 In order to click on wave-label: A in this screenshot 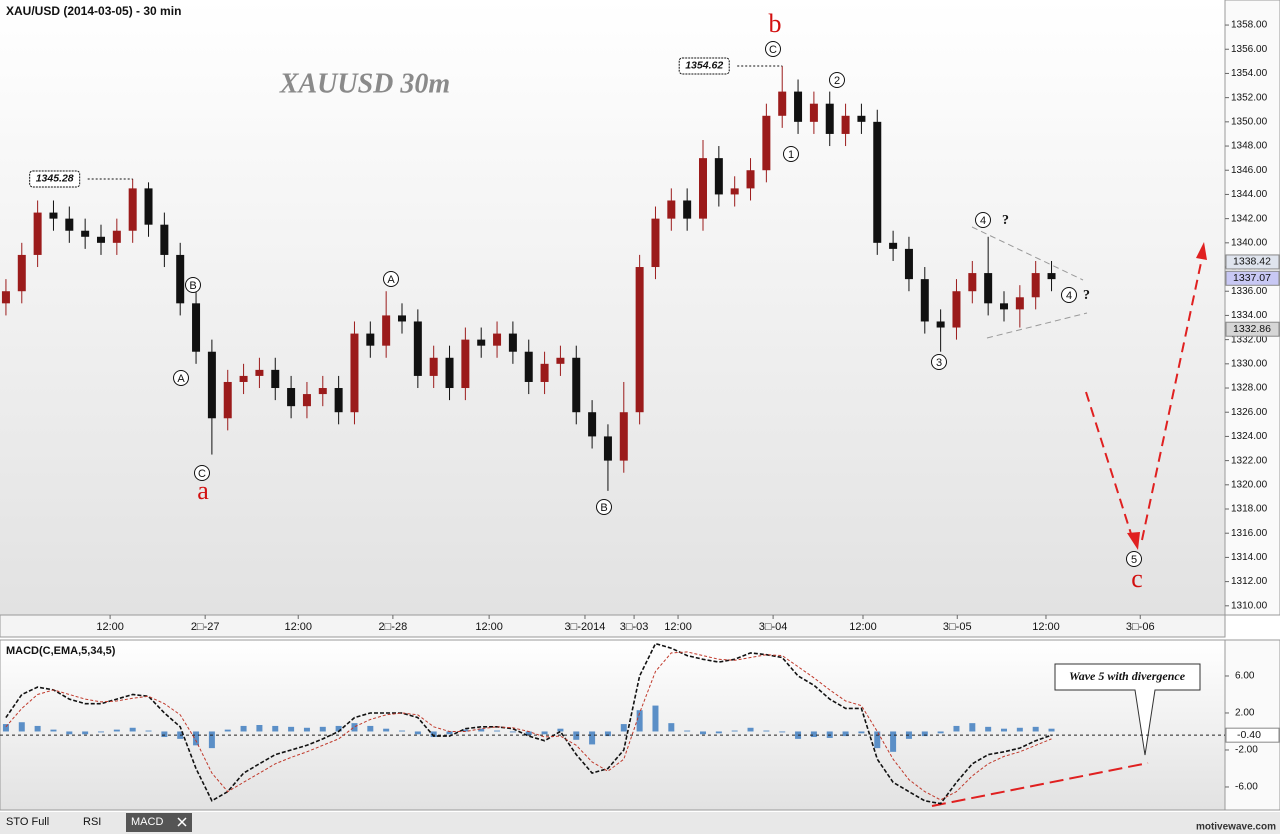, I will do `click(181, 379)`.